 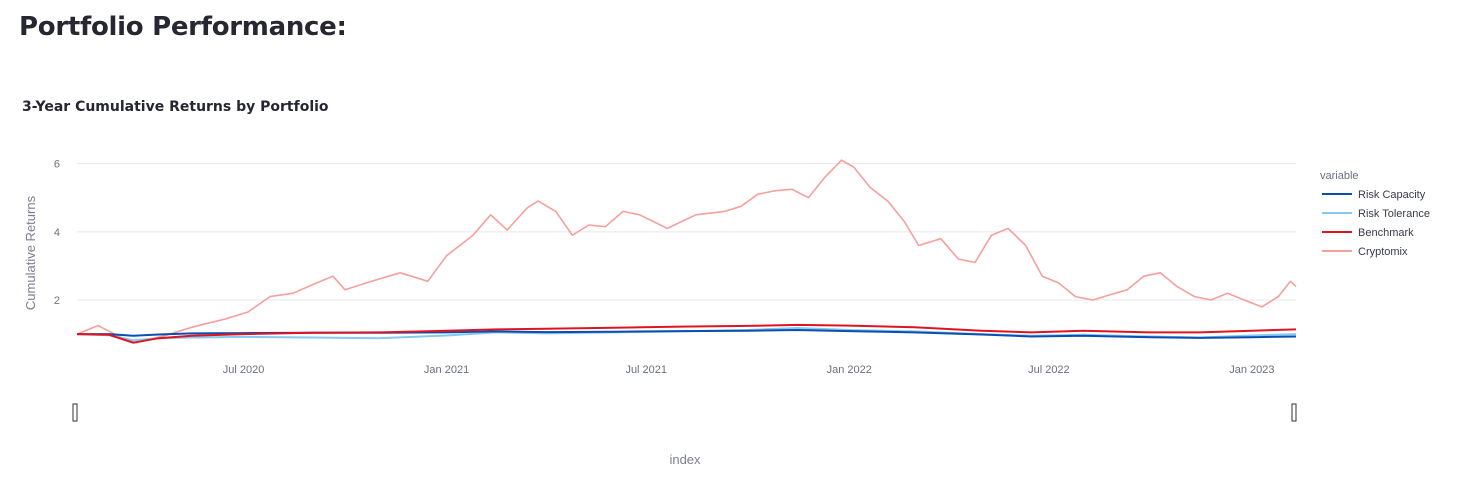 I want to click on y-tick-label: 6, so click(x=57, y=165).